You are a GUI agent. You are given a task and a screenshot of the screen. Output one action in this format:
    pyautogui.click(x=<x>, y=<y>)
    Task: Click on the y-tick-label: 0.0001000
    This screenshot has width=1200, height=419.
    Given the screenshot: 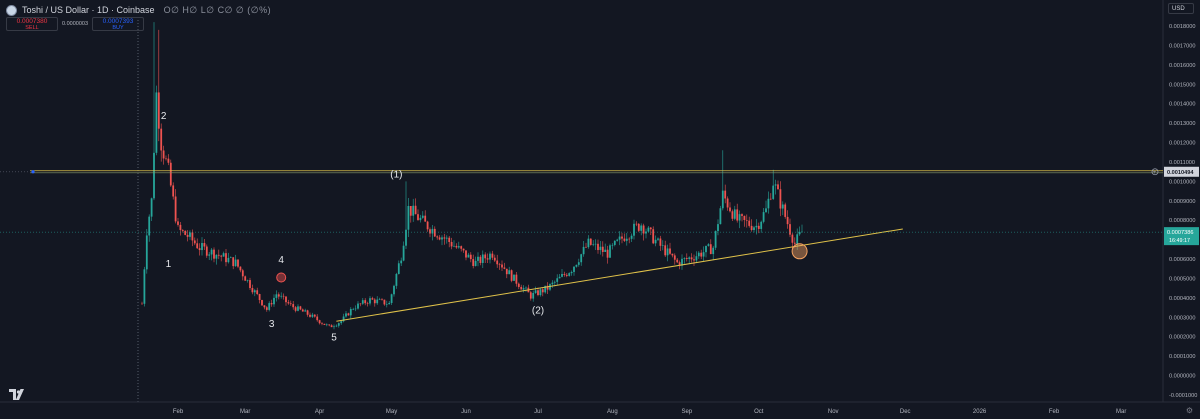 What is the action you would take?
    pyautogui.click(x=1182, y=357)
    